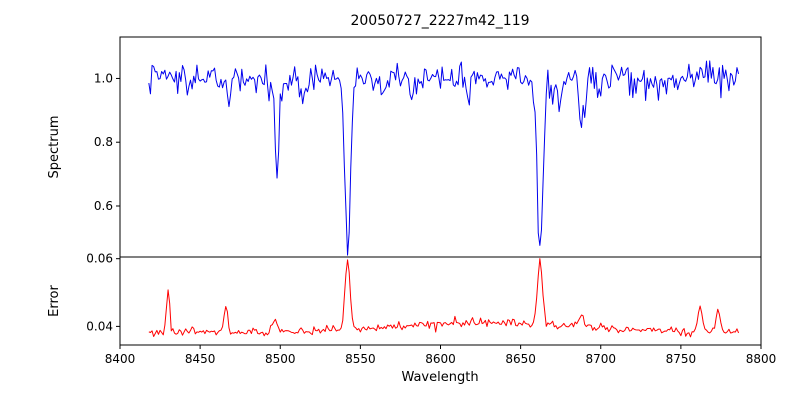 This screenshot has width=800, height=400. Describe the element at coordinates (761, 359) in the screenshot. I see `x-tick-label: 8800` at that location.